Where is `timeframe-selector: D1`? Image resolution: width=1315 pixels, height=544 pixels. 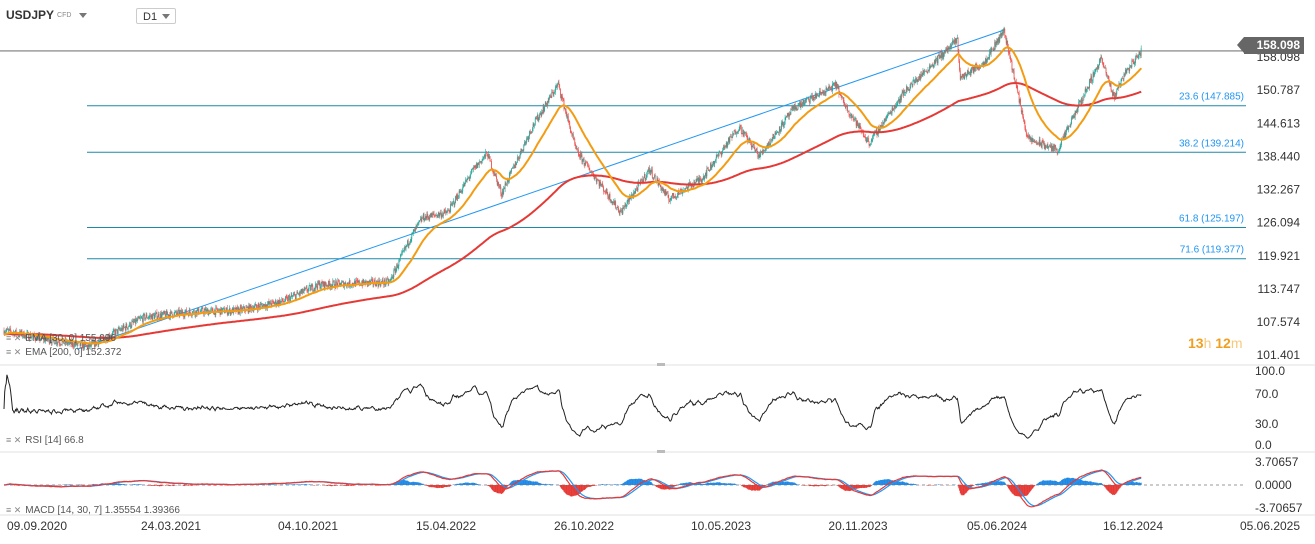
timeframe-selector: D1 is located at coordinates (156, 16).